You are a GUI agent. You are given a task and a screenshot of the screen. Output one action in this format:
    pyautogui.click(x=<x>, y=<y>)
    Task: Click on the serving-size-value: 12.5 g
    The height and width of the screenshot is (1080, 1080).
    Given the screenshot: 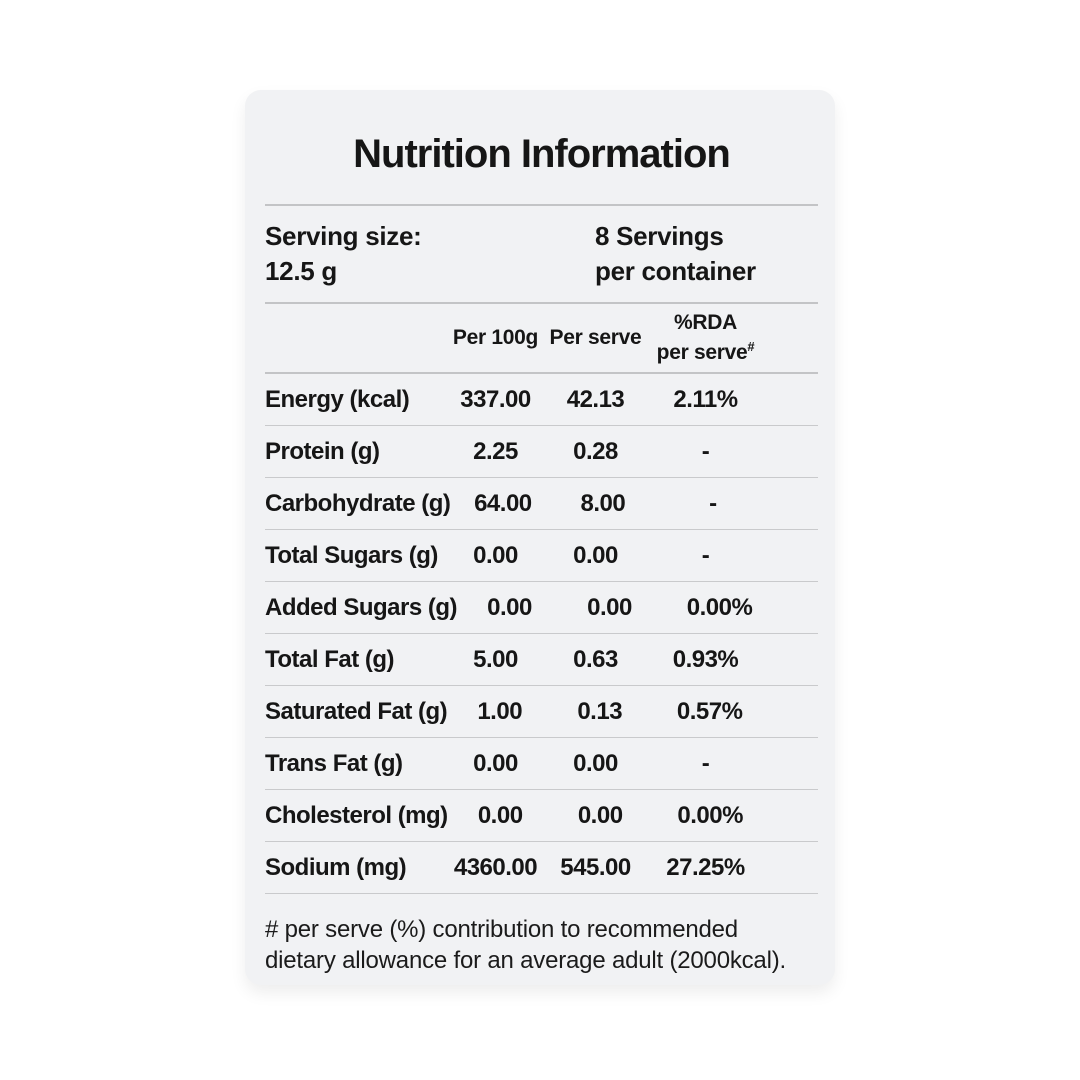 What is the action you would take?
    pyautogui.click(x=301, y=271)
    